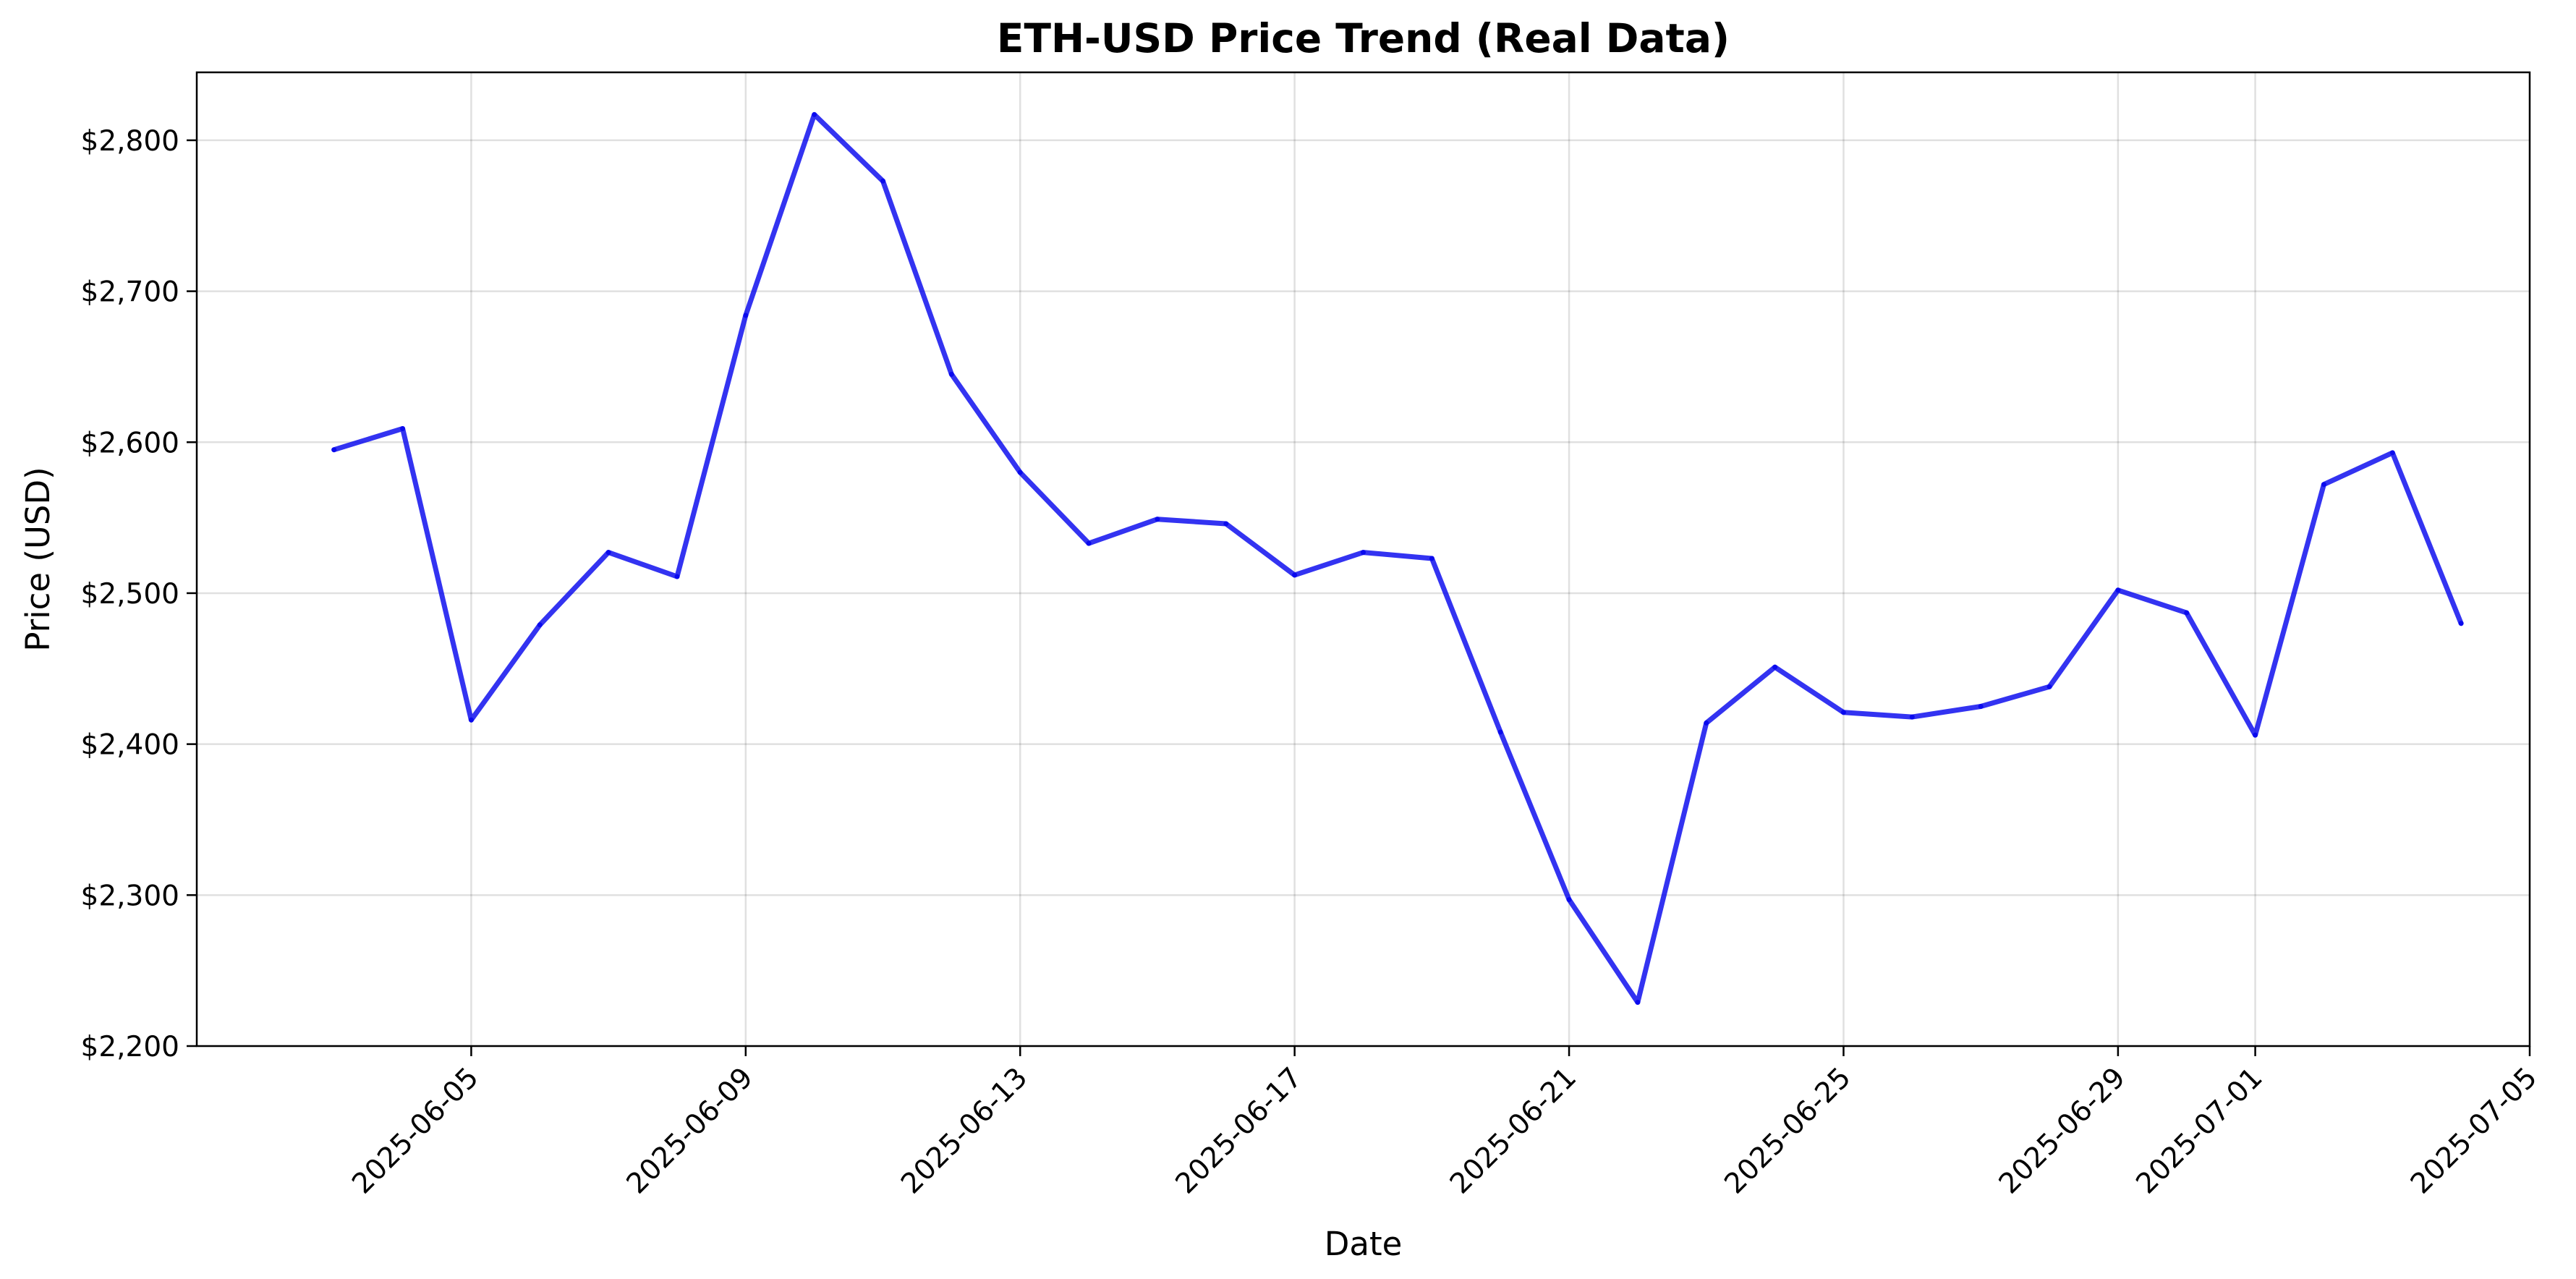 The image size is (2576, 1279). What do you see at coordinates (130, 292) in the screenshot?
I see `y-tick-label: $2,700` at bounding box center [130, 292].